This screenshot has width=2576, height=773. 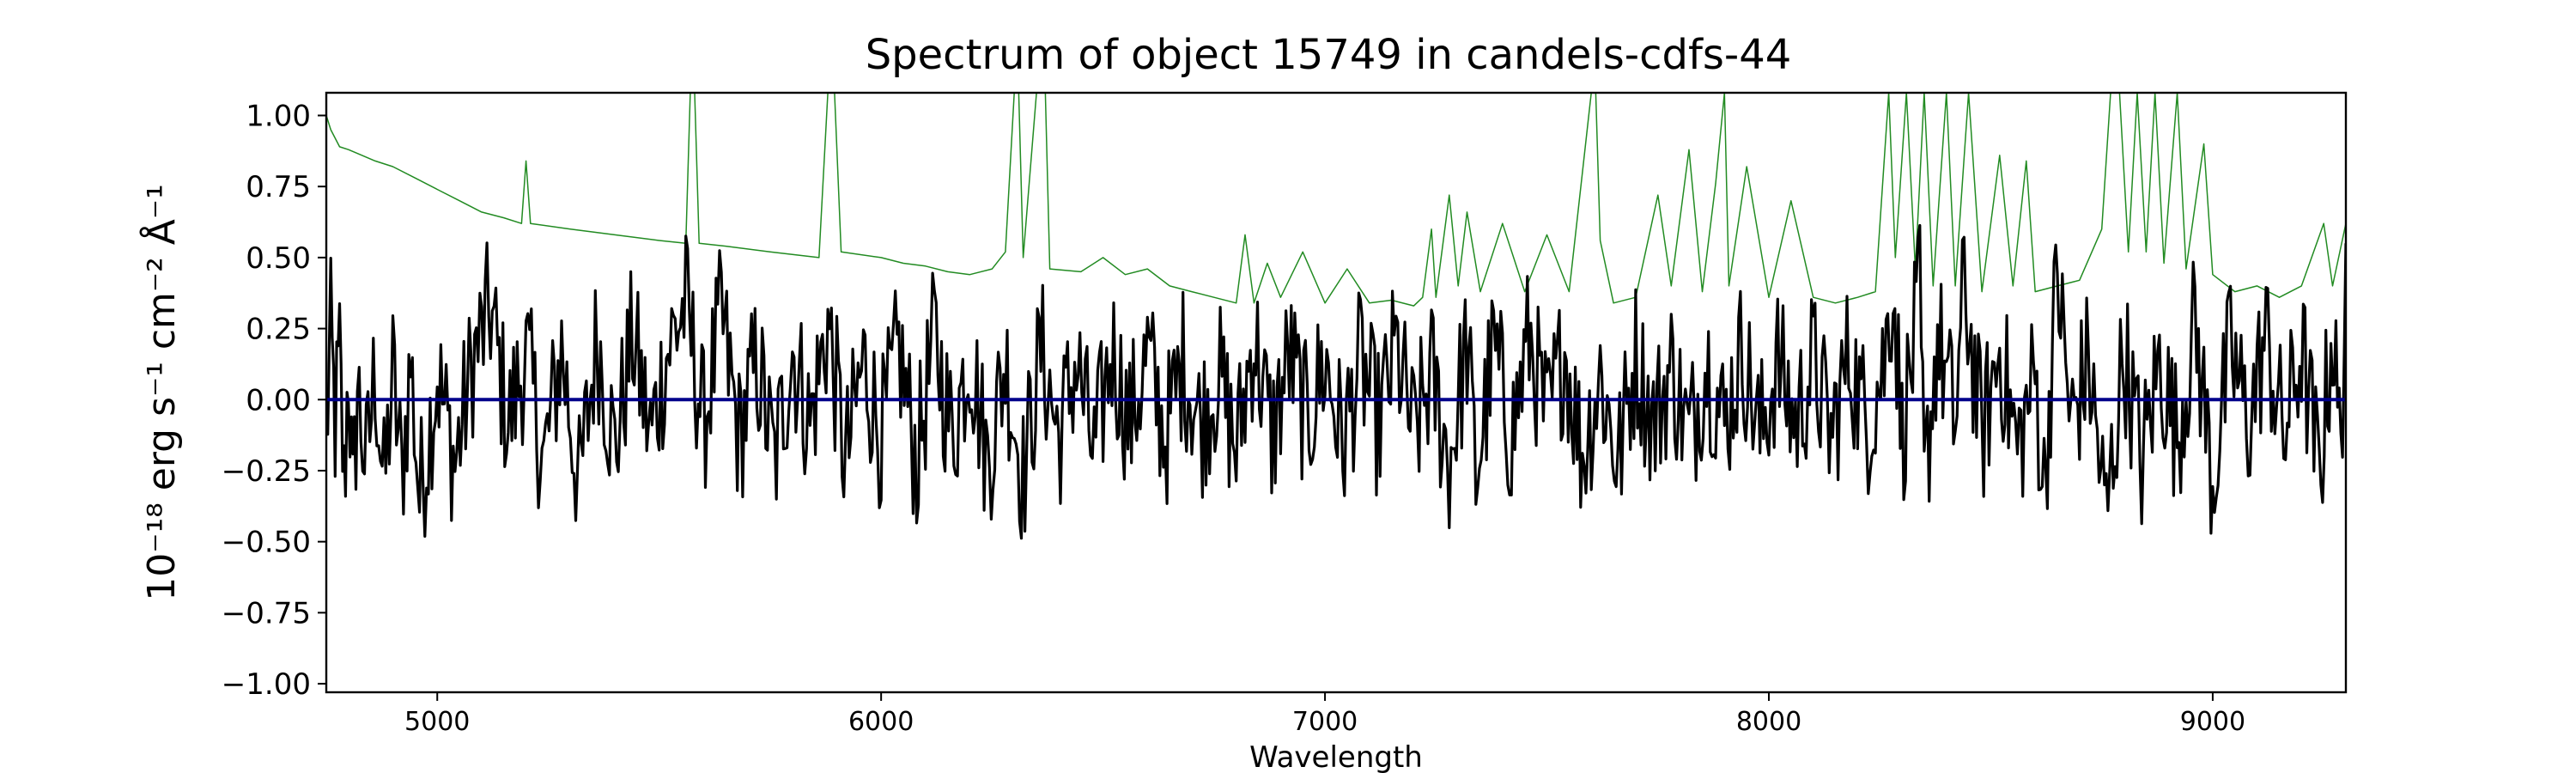 I want to click on x-tick-label: 8000, so click(x=1769, y=722).